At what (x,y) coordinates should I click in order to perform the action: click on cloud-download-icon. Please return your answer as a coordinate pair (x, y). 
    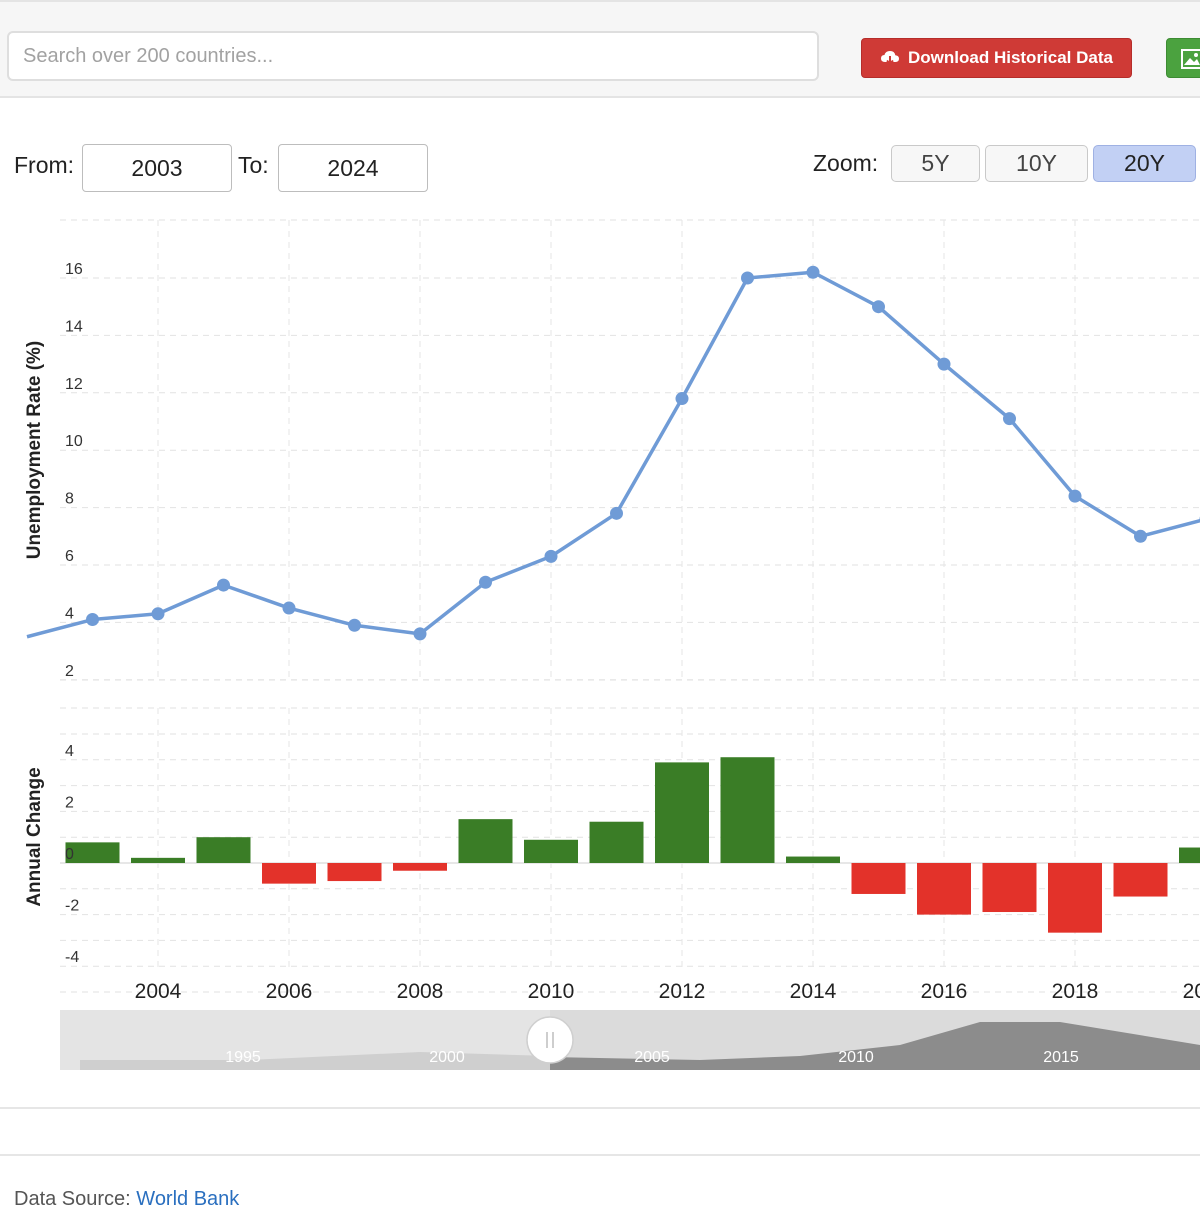
    Looking at the image, I should click on (890, 58).